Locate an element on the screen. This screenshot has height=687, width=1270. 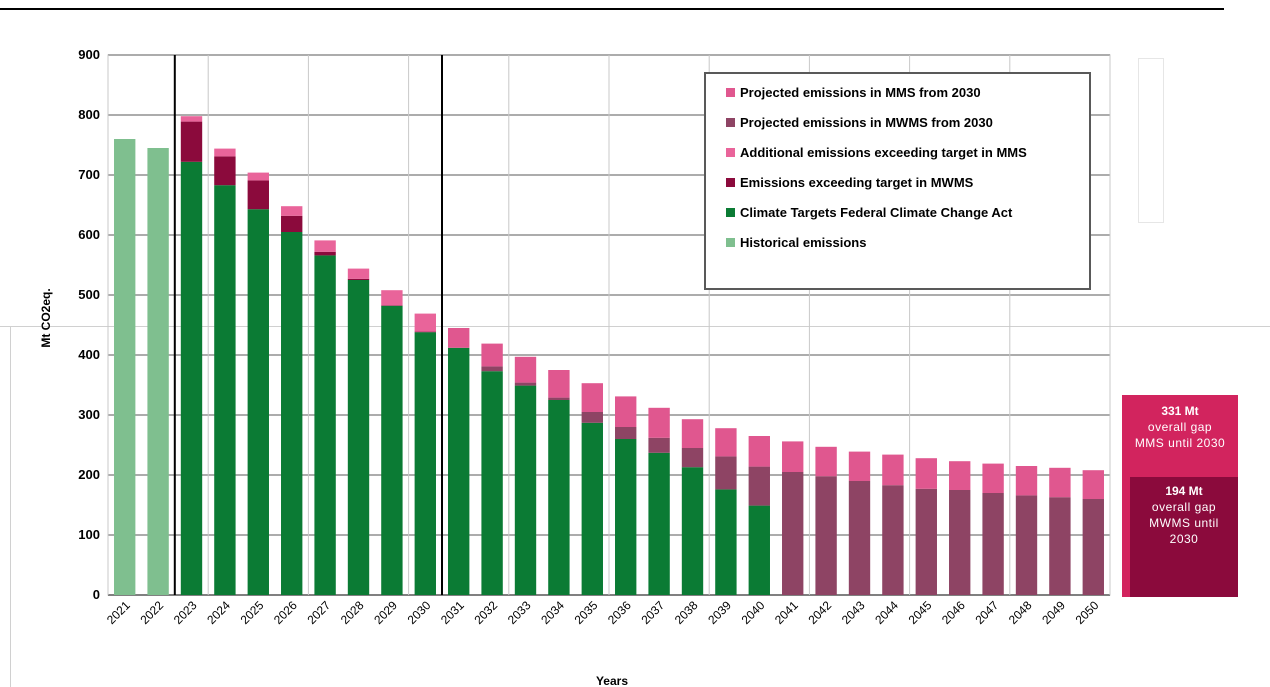
x-tick-label: 2045 is located at coordinates (920, 612).